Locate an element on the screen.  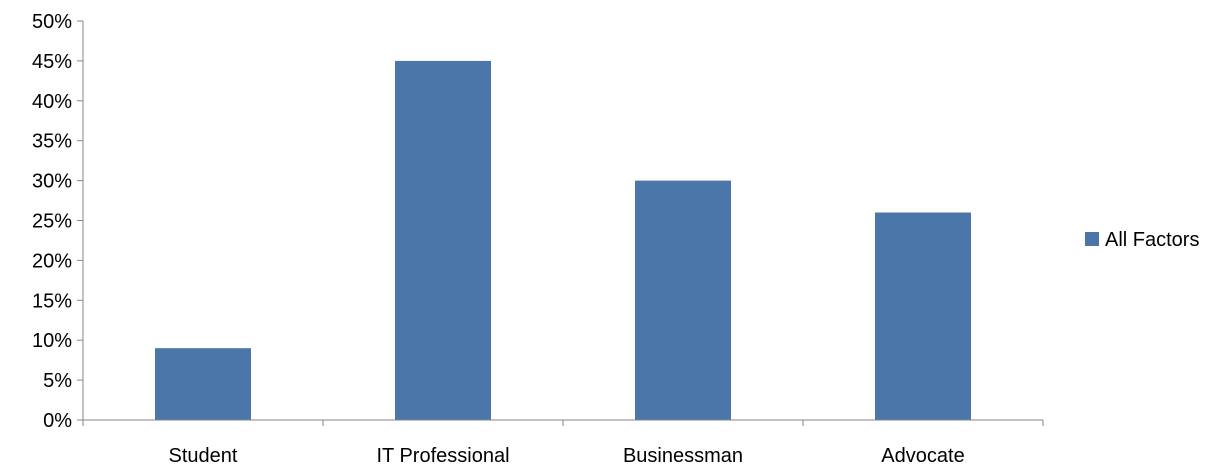
y-tick-label: 25% is located at coordinates (52, 222).